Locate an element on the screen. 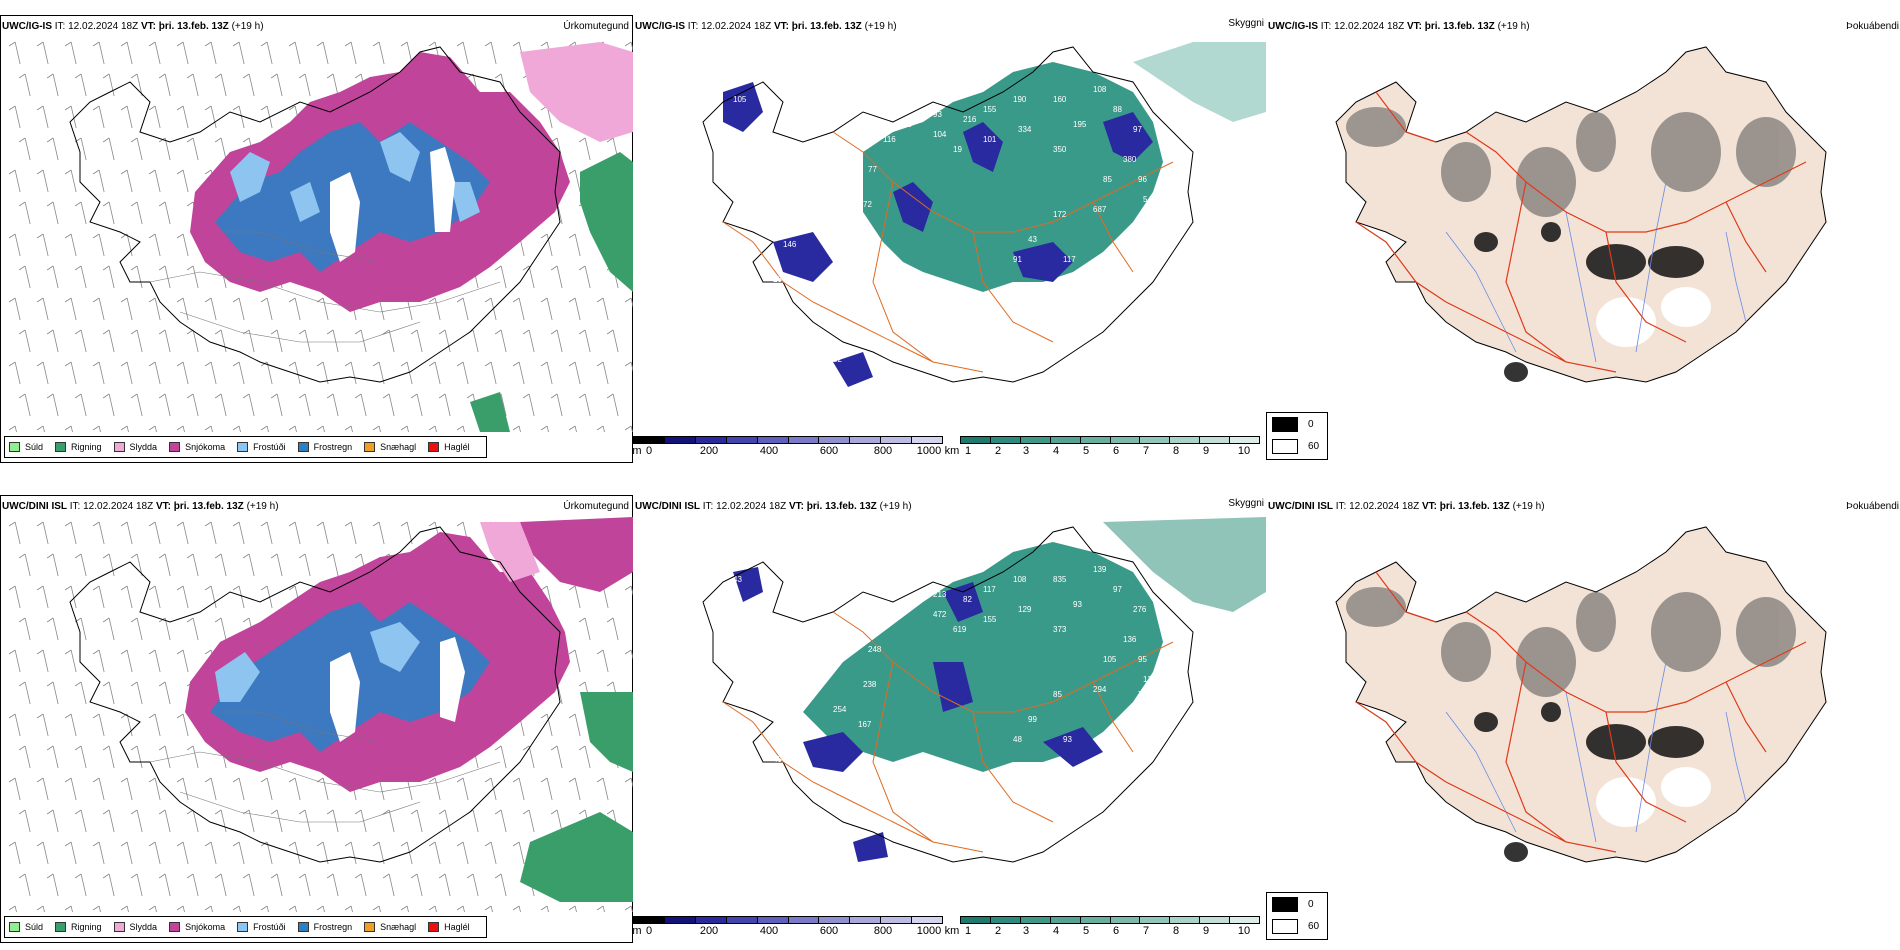 The width and height of the screenshot is (1900, 950). fog-legend-swatch is located at coordinates (1285, 446).